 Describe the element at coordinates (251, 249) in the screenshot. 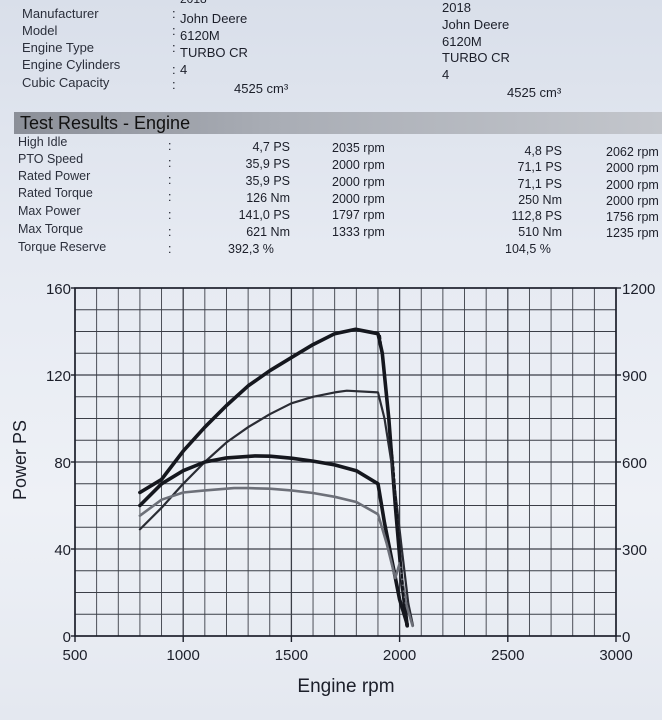

I see `result-v1-torque-reserve: 392,3 %` at that location.